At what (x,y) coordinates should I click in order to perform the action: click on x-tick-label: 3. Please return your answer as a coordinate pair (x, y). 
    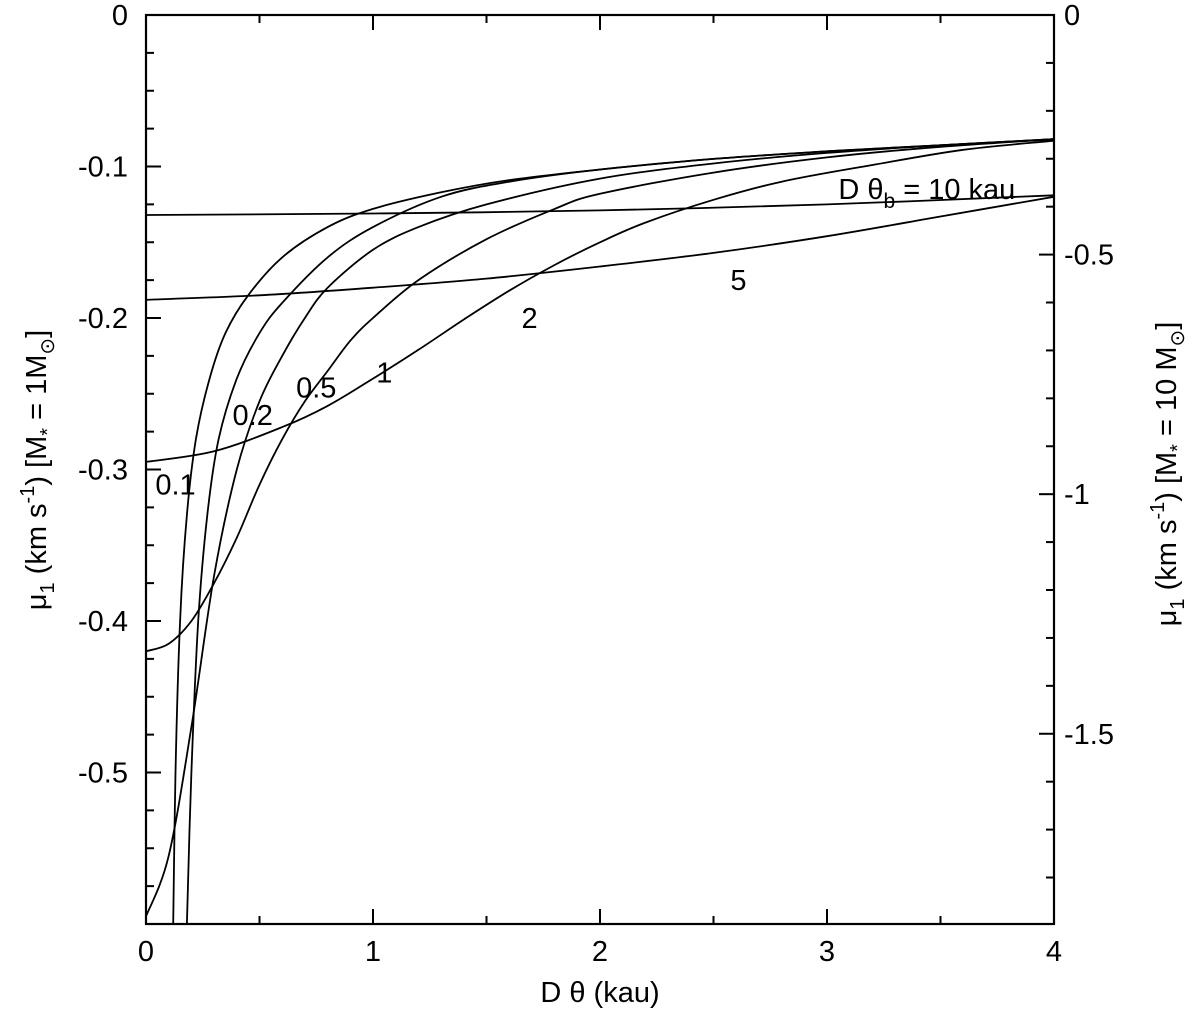
    Looking at the image, I should click on (827, 952).